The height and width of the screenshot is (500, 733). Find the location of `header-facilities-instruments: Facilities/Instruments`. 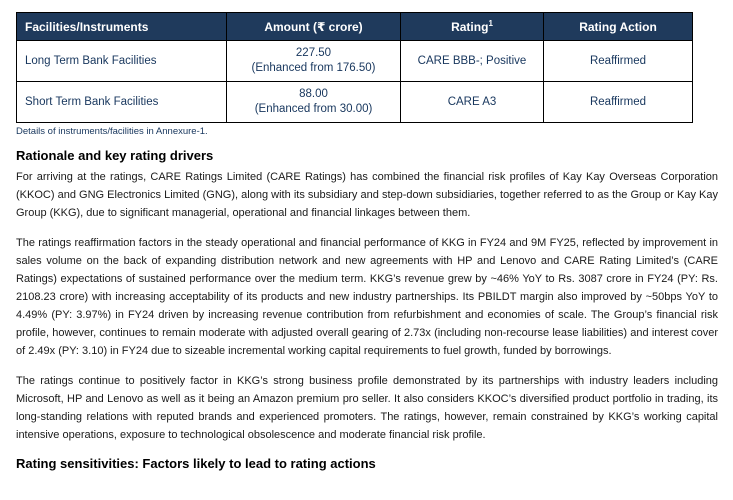

header-facilities-instruments: Facilities/Instruments is located at coordinates (121, 26).